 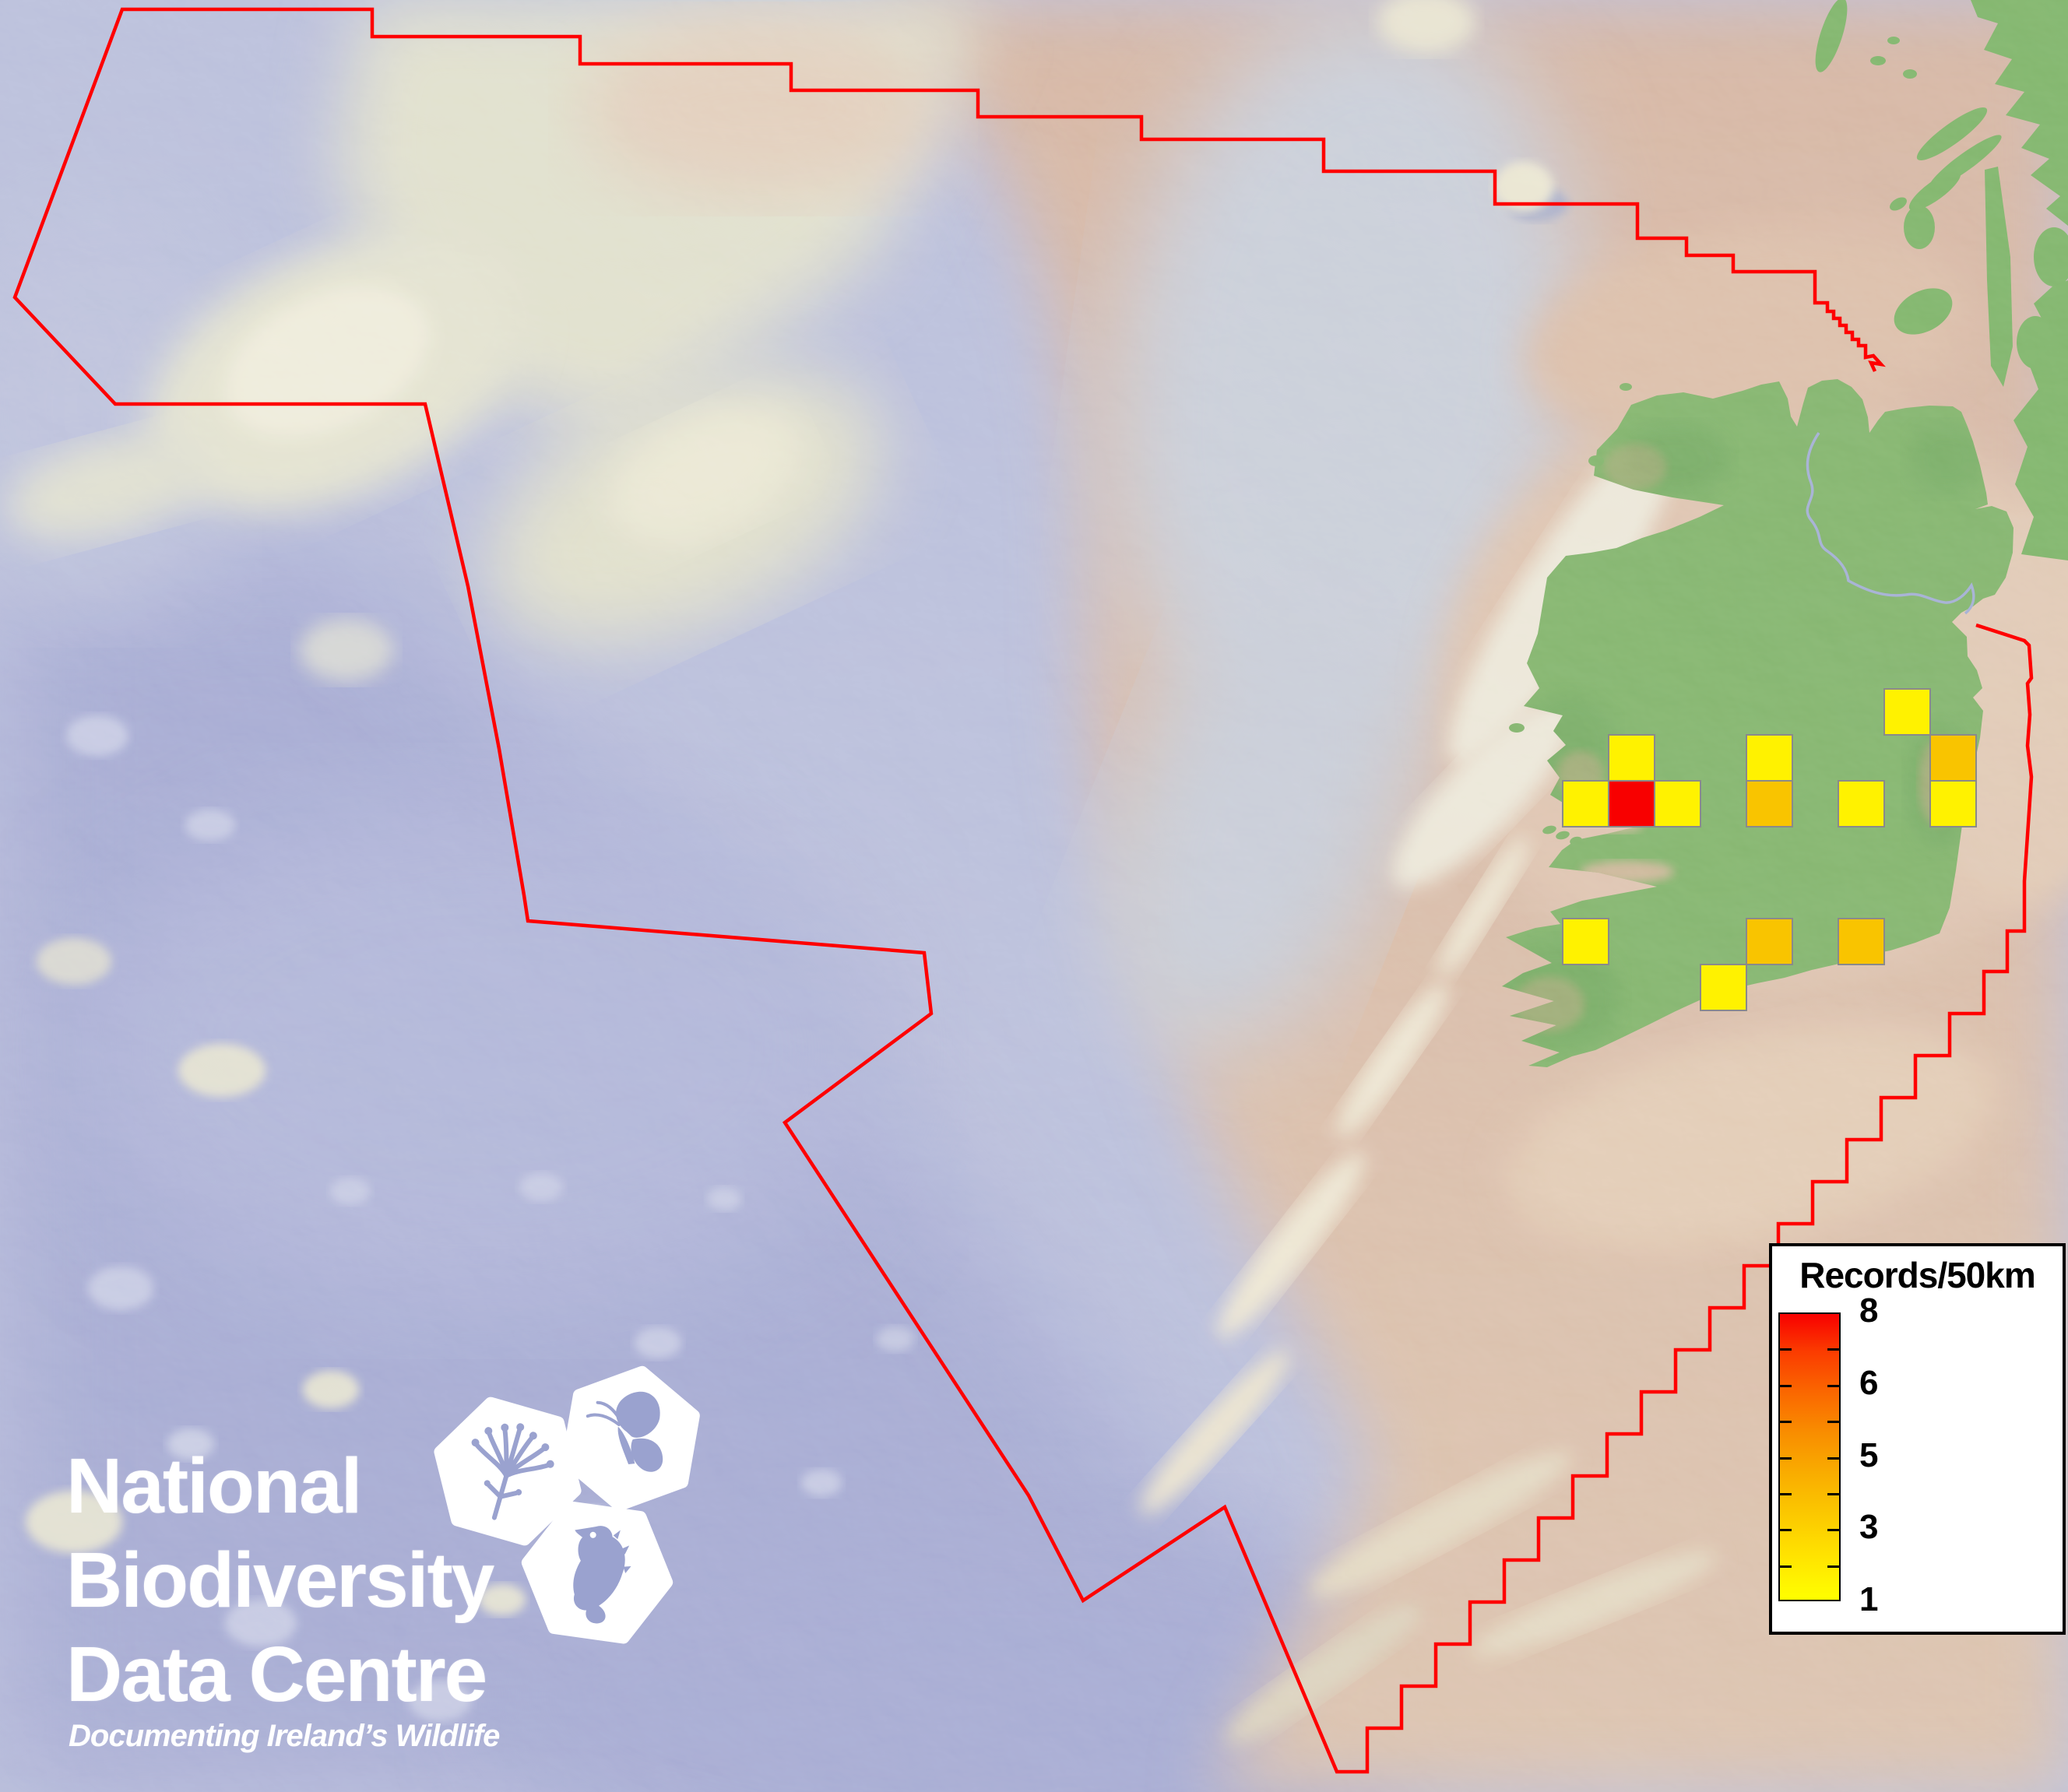 What do you see at coordinates (598, 1572) in the screenshot?
I see `seahorse-icon` at bounding box center [598, 1572].